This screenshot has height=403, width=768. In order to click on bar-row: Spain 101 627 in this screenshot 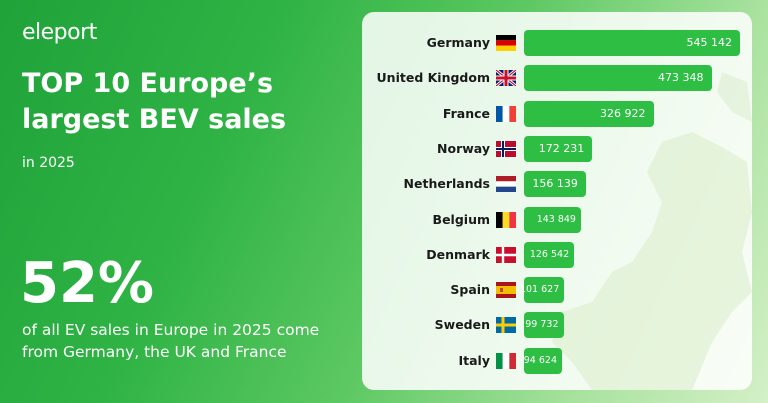, I will do `click(557, 290)`.